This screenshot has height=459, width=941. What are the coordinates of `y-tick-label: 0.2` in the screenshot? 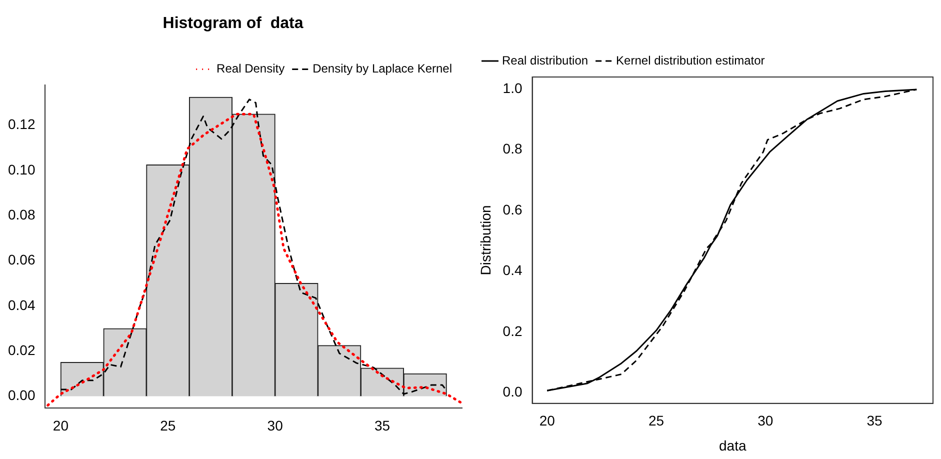 It's located at (512, 330).